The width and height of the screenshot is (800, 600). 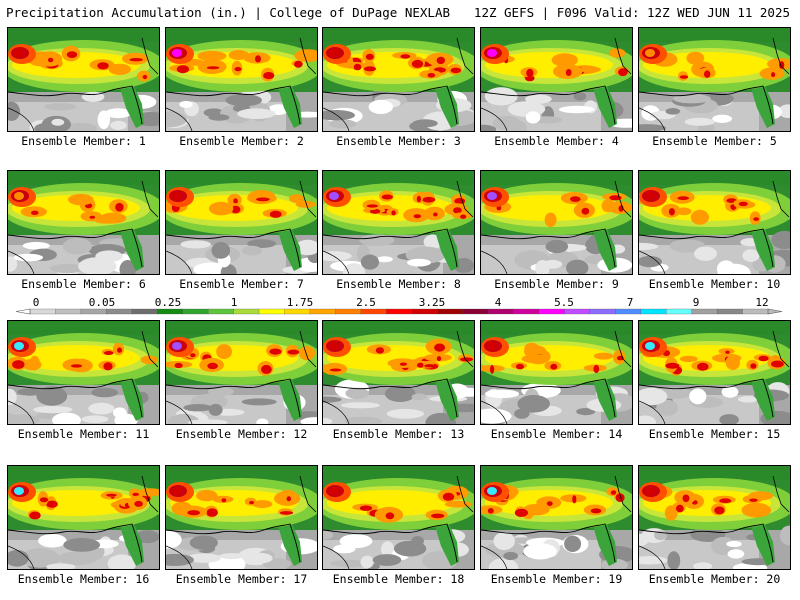 What do you see at coordinates (102, 302) in the screenshot?
I see `colorbar-tick-label: 0.05` at bounding box center [102, 302].